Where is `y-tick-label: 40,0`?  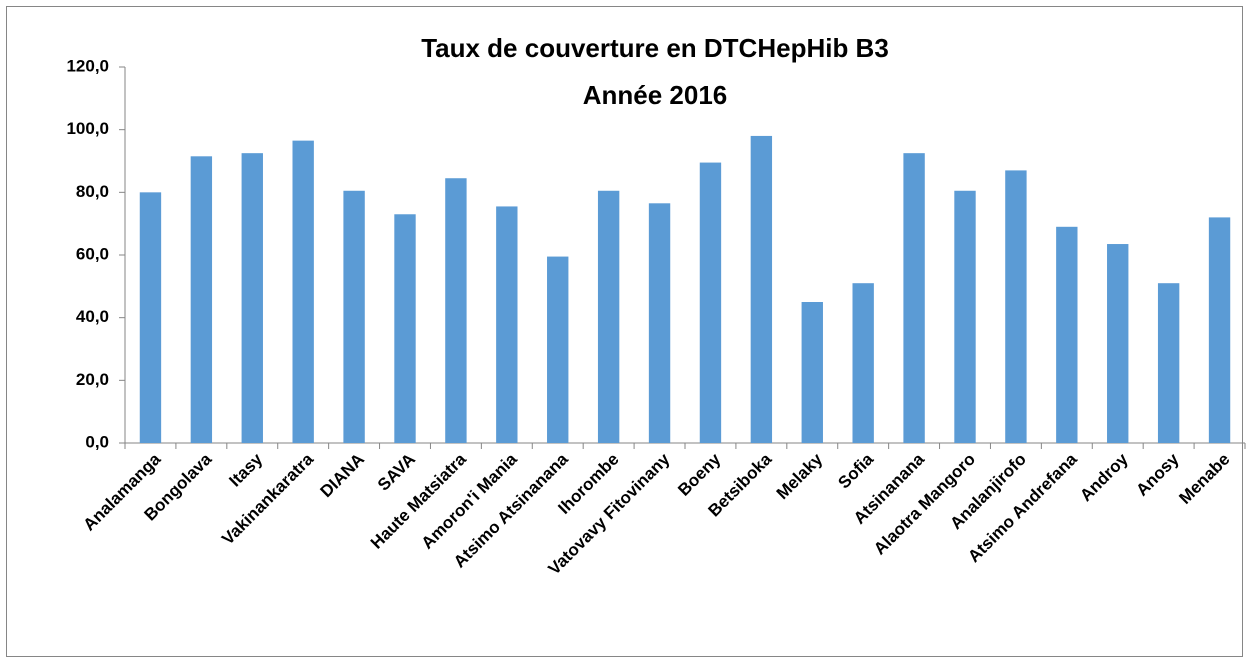
y-tick-label: 40,0 is located at coordinates (92, 316).